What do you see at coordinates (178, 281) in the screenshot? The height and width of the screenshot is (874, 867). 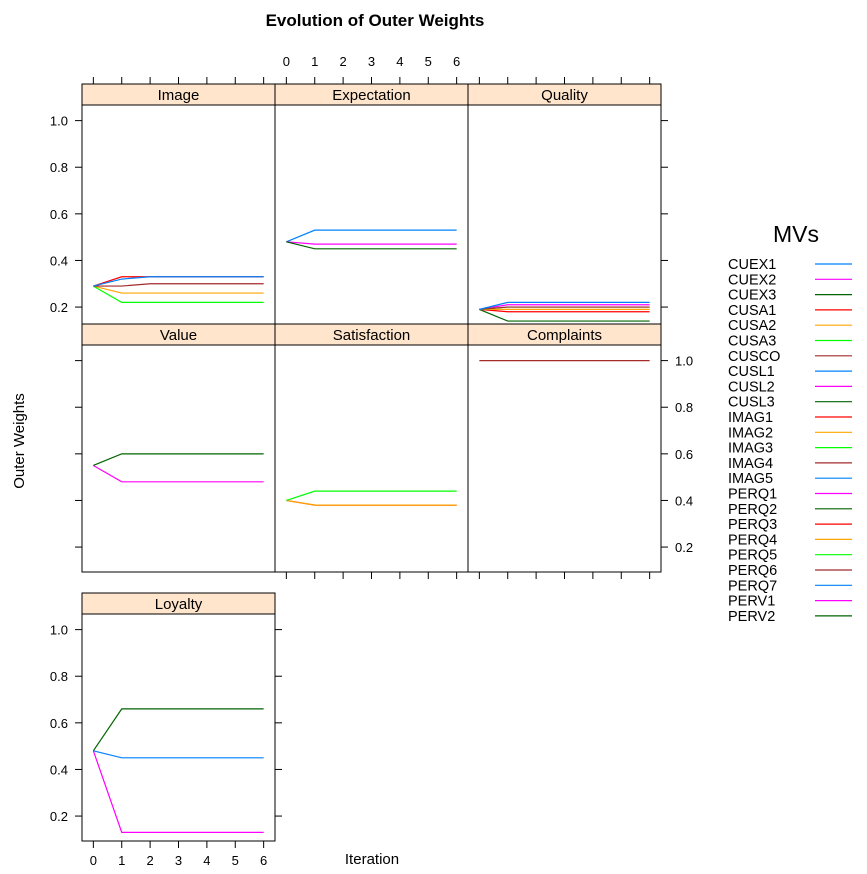 I see `series-line-imag1` at bounding box center [178, 281].